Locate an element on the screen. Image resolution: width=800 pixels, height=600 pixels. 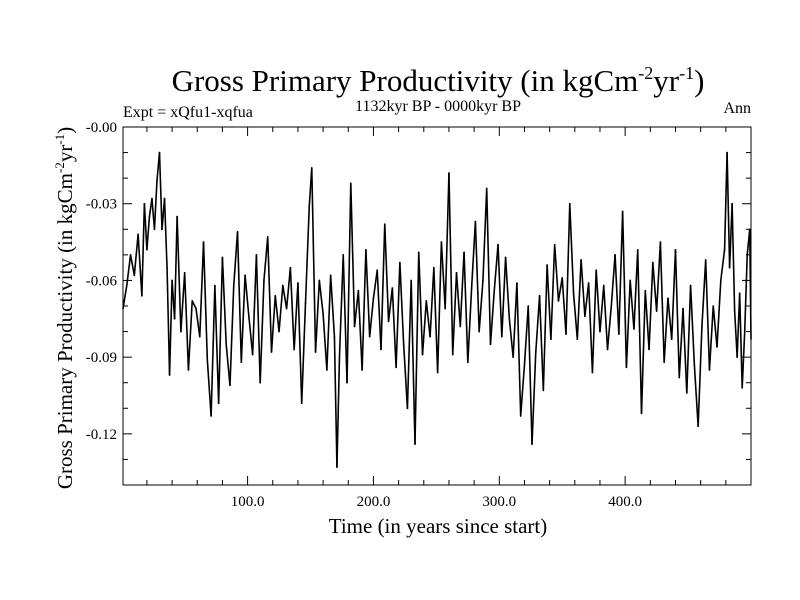
title-end-text: ) is located at coordinates (699, 80).